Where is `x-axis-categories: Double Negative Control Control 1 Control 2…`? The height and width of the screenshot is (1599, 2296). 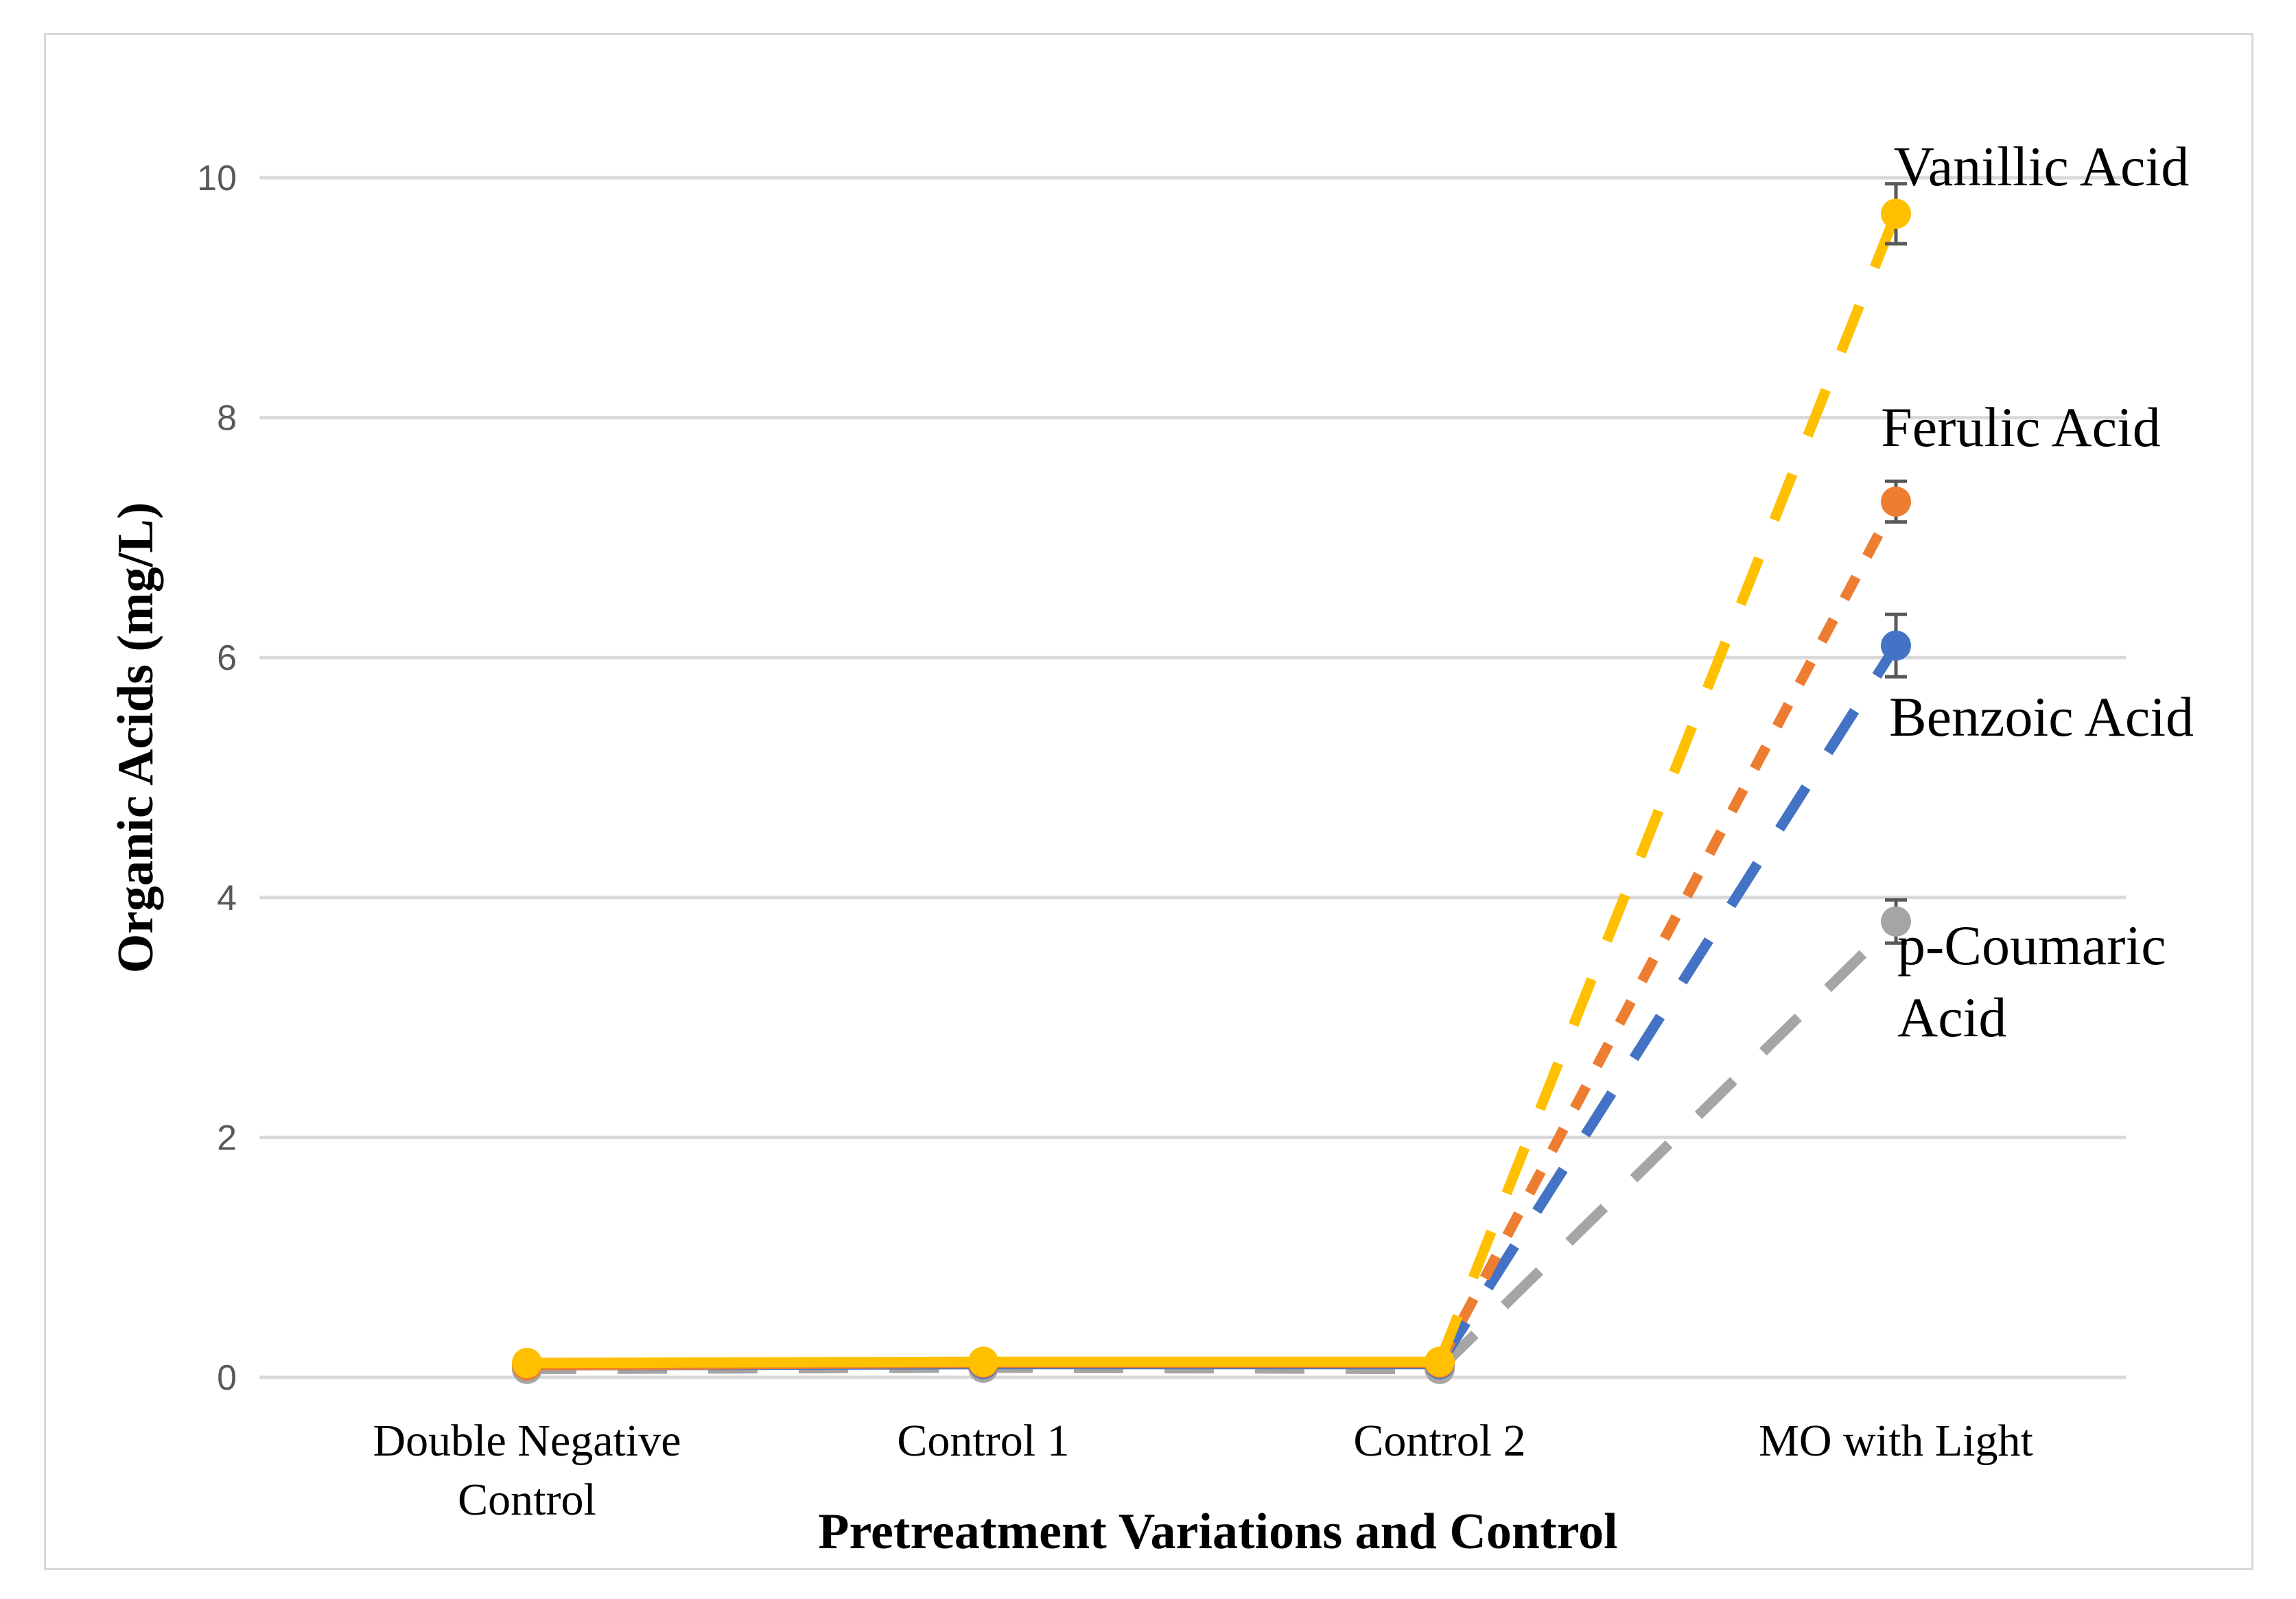
x-axis-categories: Double Negative Control Control 1 Control 2… is located at coordinates (1203, 1470).